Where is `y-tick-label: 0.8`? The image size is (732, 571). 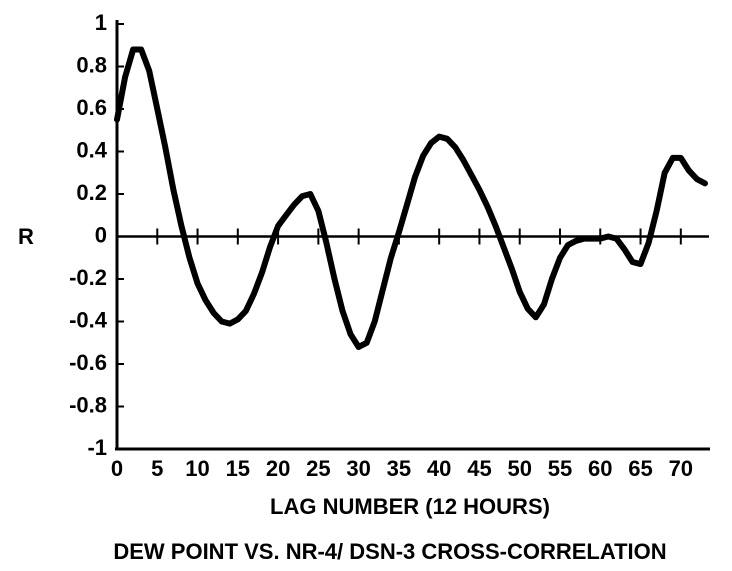 y-tick-label: 0.8 is located at coordinates (91, 64).